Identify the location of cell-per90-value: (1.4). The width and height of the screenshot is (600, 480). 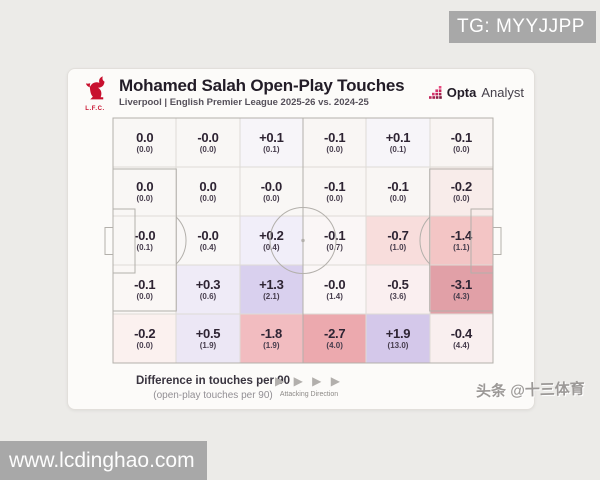
(334, 296).